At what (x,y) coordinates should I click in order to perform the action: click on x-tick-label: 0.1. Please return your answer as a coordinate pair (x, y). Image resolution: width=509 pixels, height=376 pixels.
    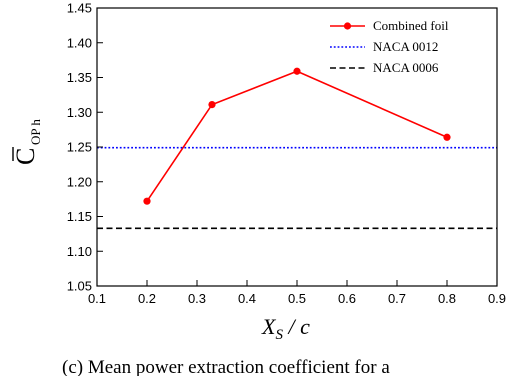
    Looking at the image, I should click on (97, 298).